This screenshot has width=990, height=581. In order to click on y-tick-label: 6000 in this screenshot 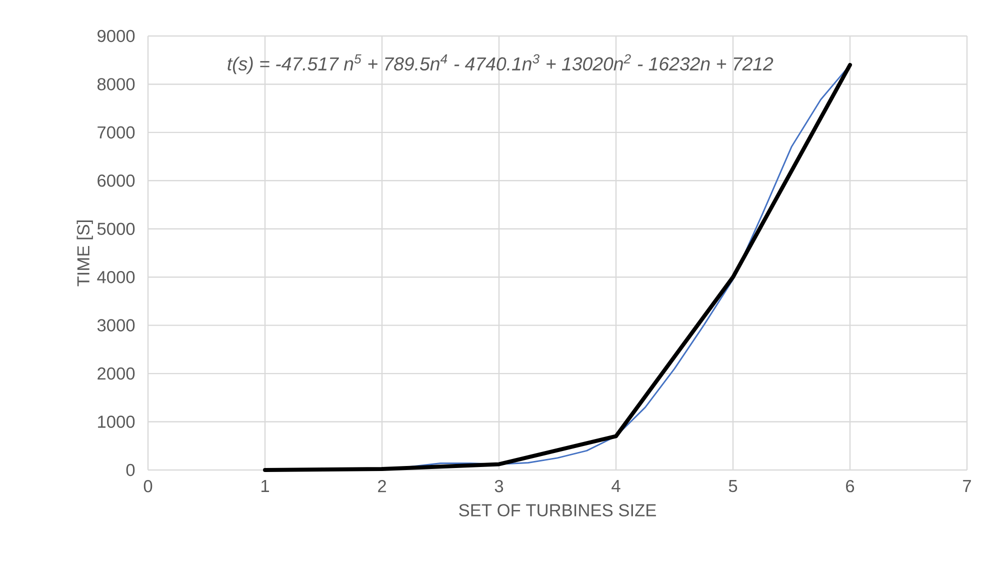, I will do `click(116, 180)`.